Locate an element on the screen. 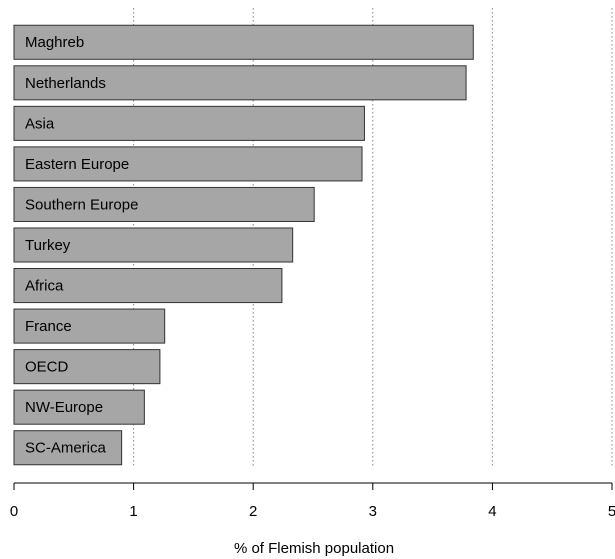 The width and height of the screenshot is (615, 559). category-label: Maghreb is located at coordinates (54, 42).